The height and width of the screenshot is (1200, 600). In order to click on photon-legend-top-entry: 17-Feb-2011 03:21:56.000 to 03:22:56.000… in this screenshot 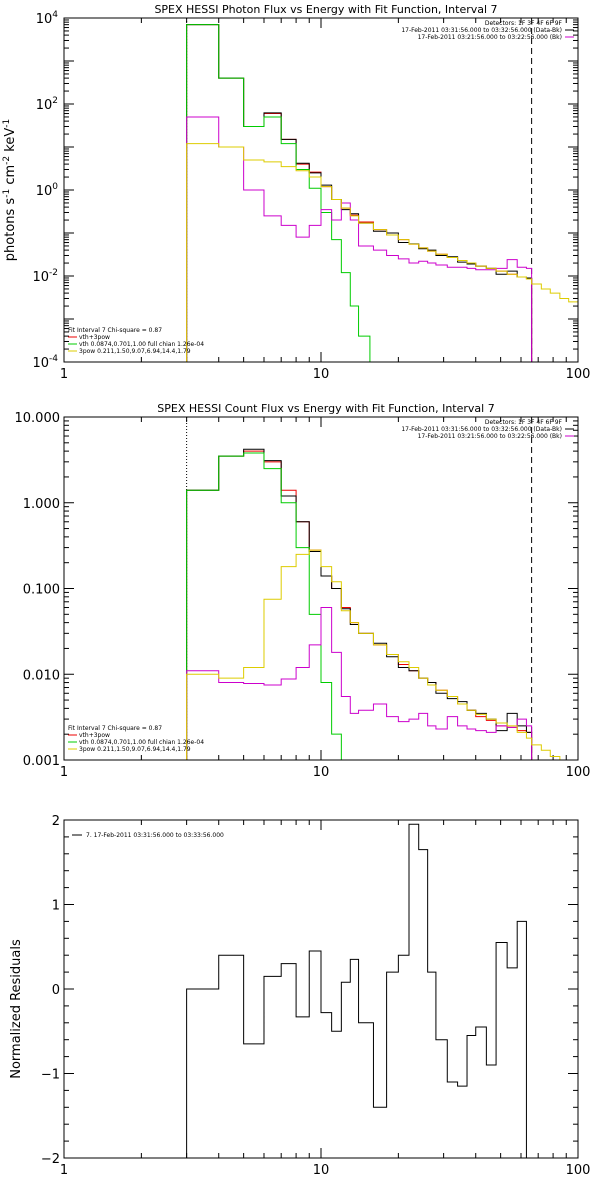, I will do `click(490, 37)`.